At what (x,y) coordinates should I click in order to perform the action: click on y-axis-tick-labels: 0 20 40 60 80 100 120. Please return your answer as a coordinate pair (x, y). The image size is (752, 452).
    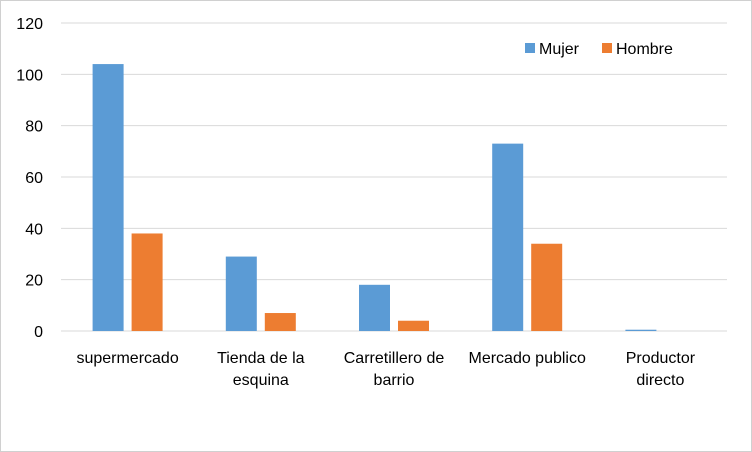
    Looking at the image, I should click on (29, 178).